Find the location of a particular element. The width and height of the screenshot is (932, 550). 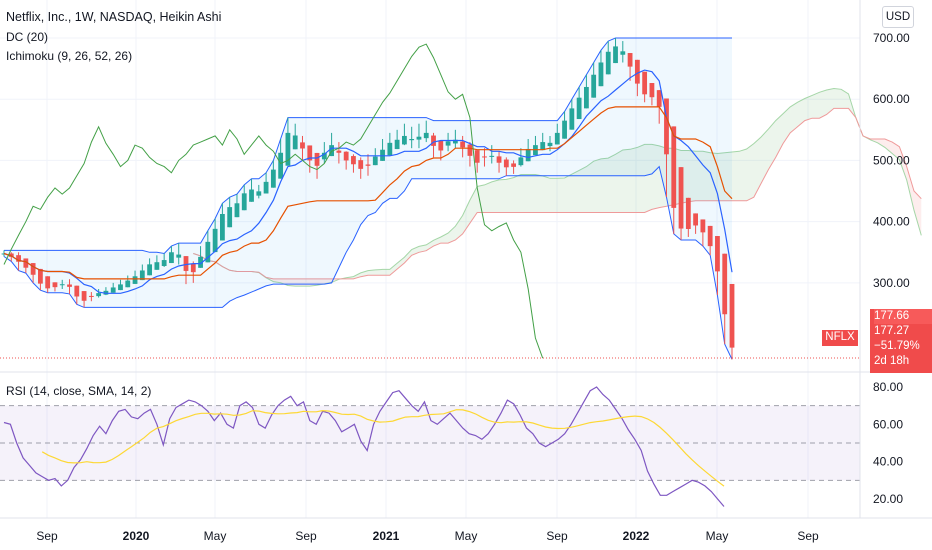

rsi-tick-label: 80.00 is located at coordinates (888, 387).